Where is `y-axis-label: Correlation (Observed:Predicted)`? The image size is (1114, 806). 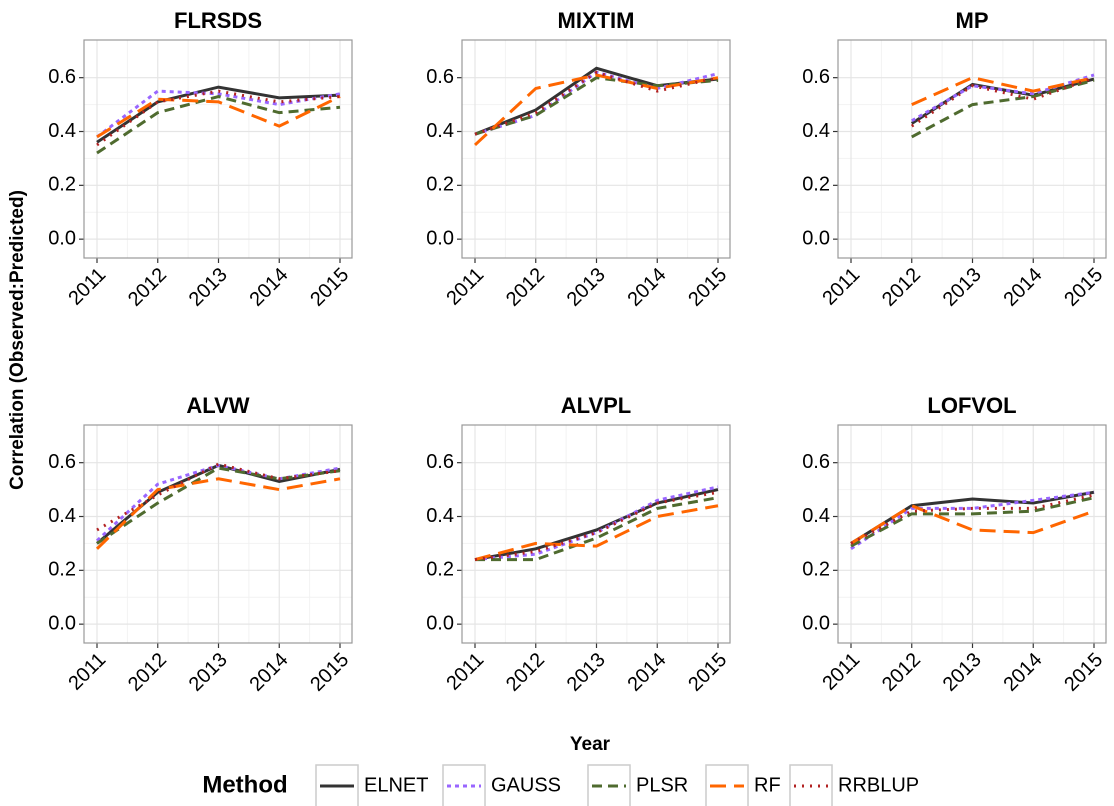
y-axis-label: Correlation (Observed:Predicted) is located at coordinates (17, 340).